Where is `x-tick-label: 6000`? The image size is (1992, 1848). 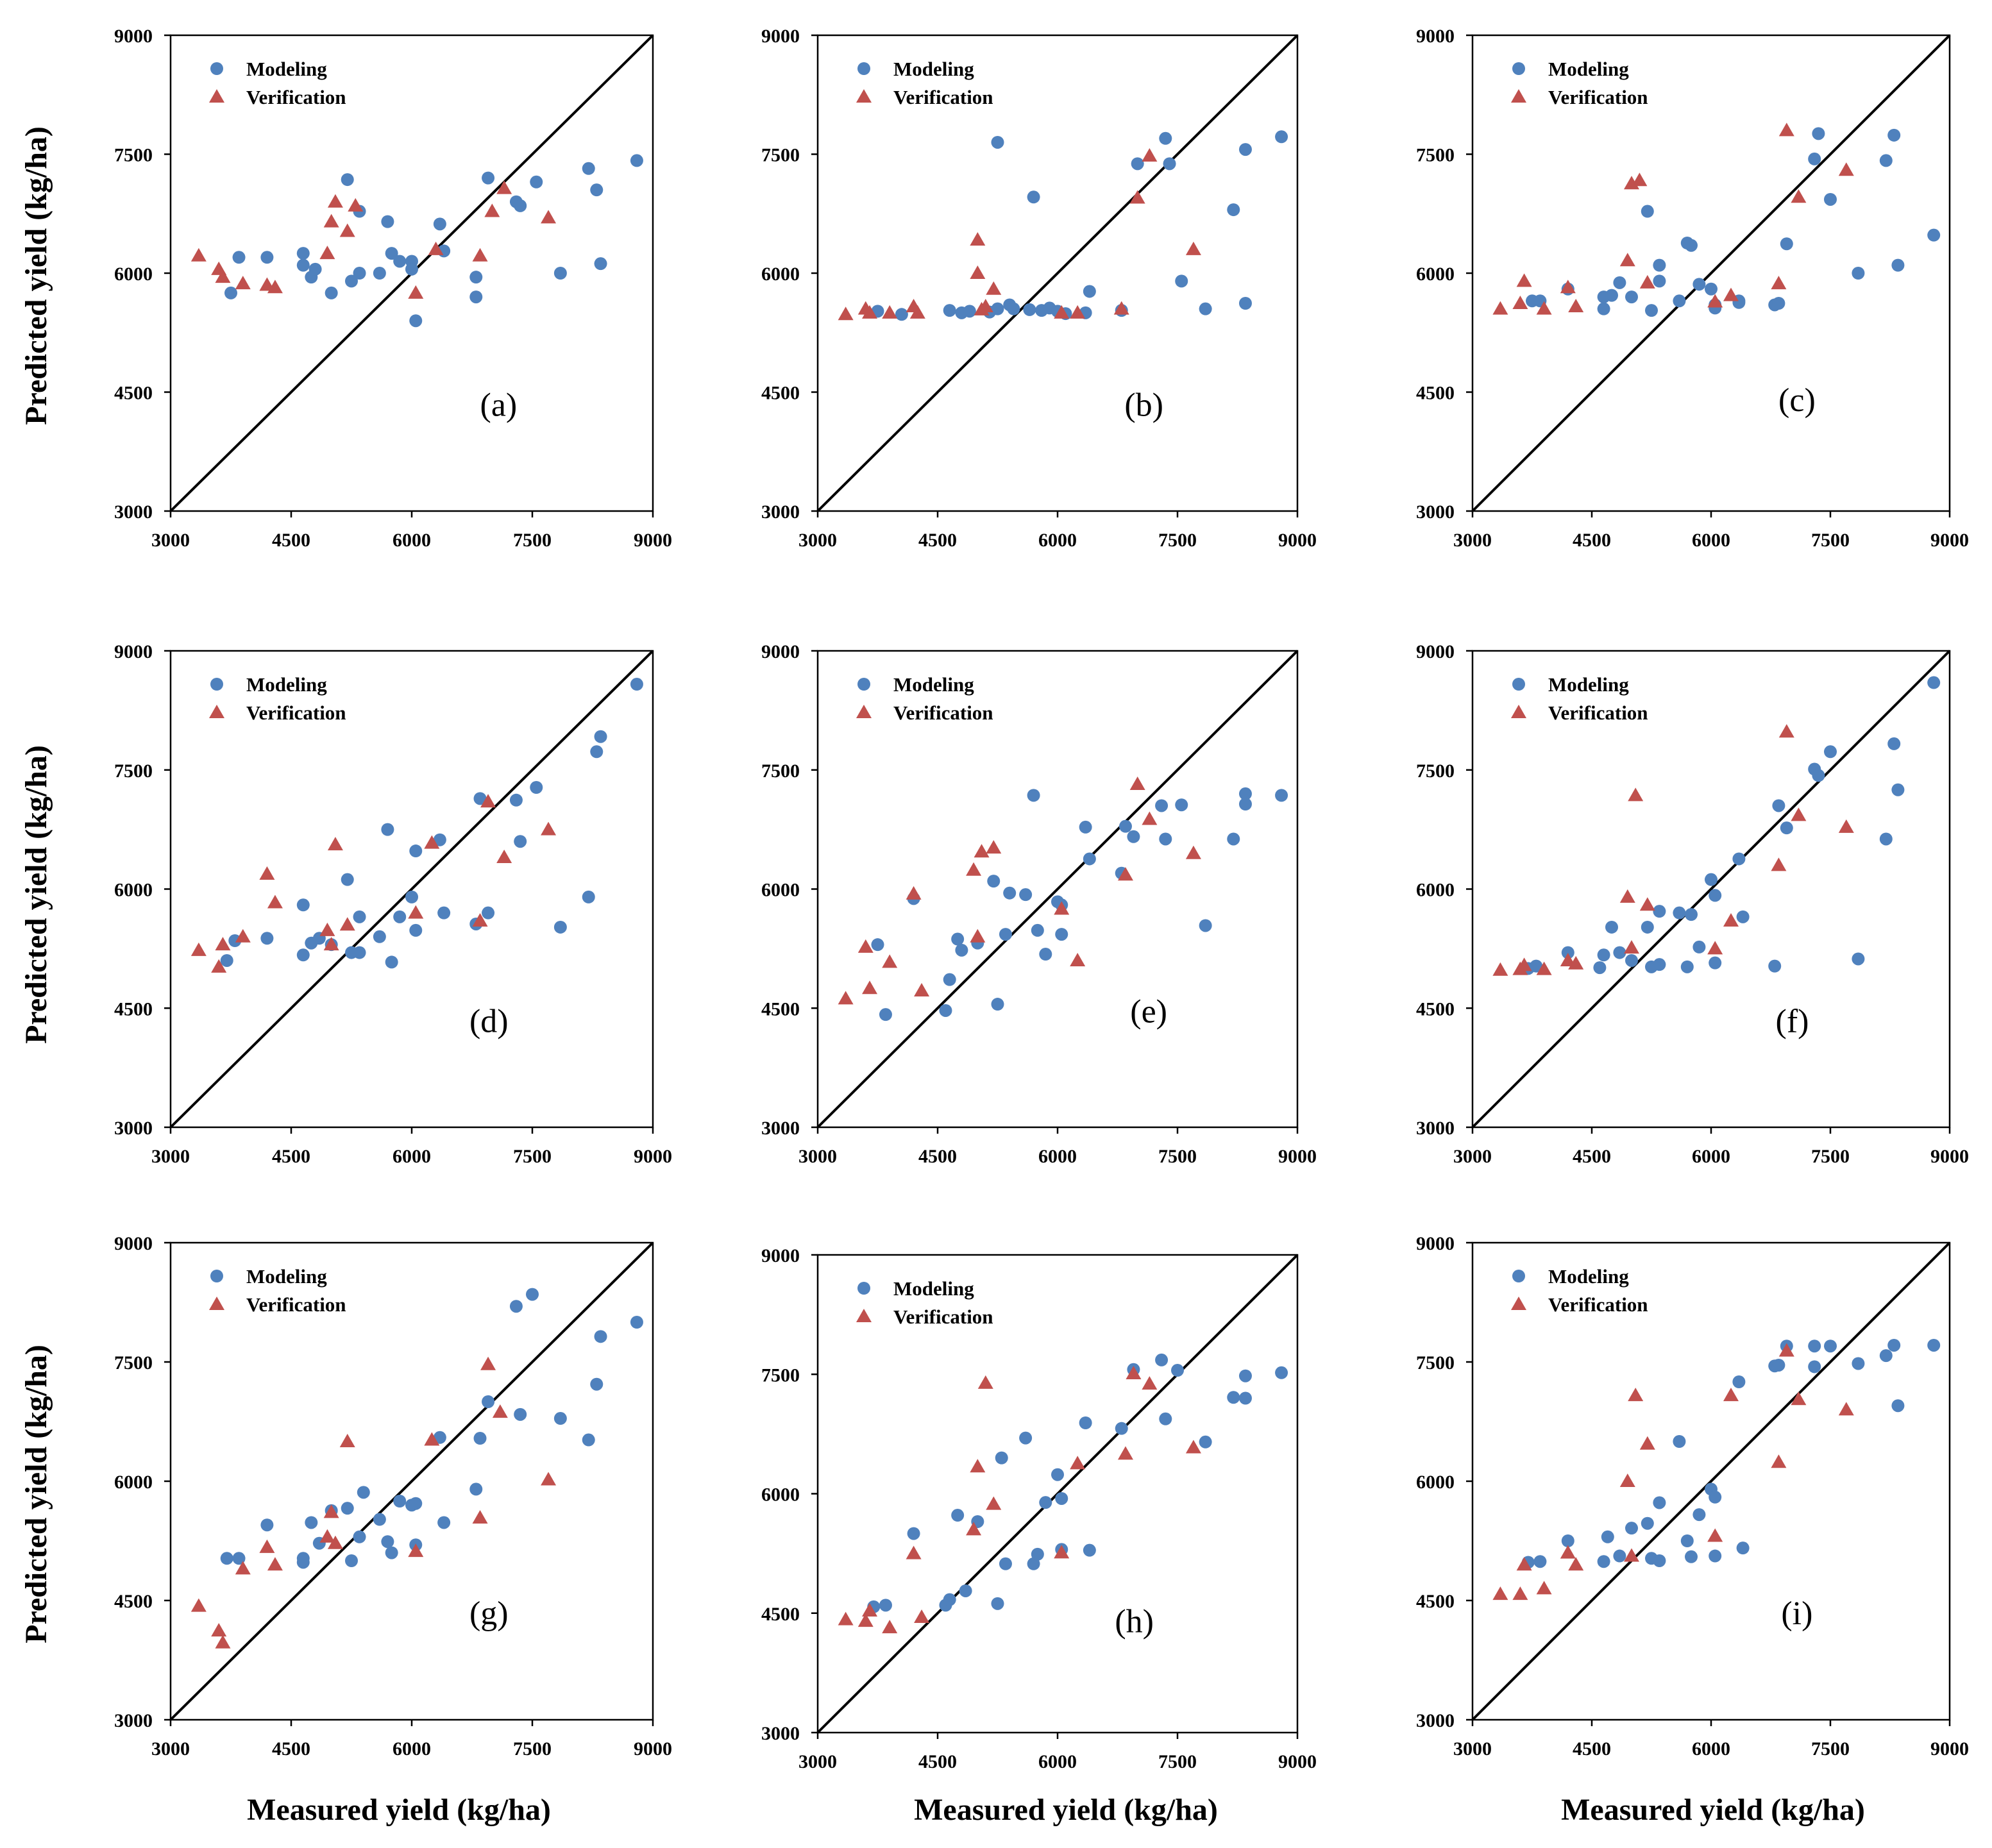 x-tick-label: 6000 is located at coordinates (1057, 1156).